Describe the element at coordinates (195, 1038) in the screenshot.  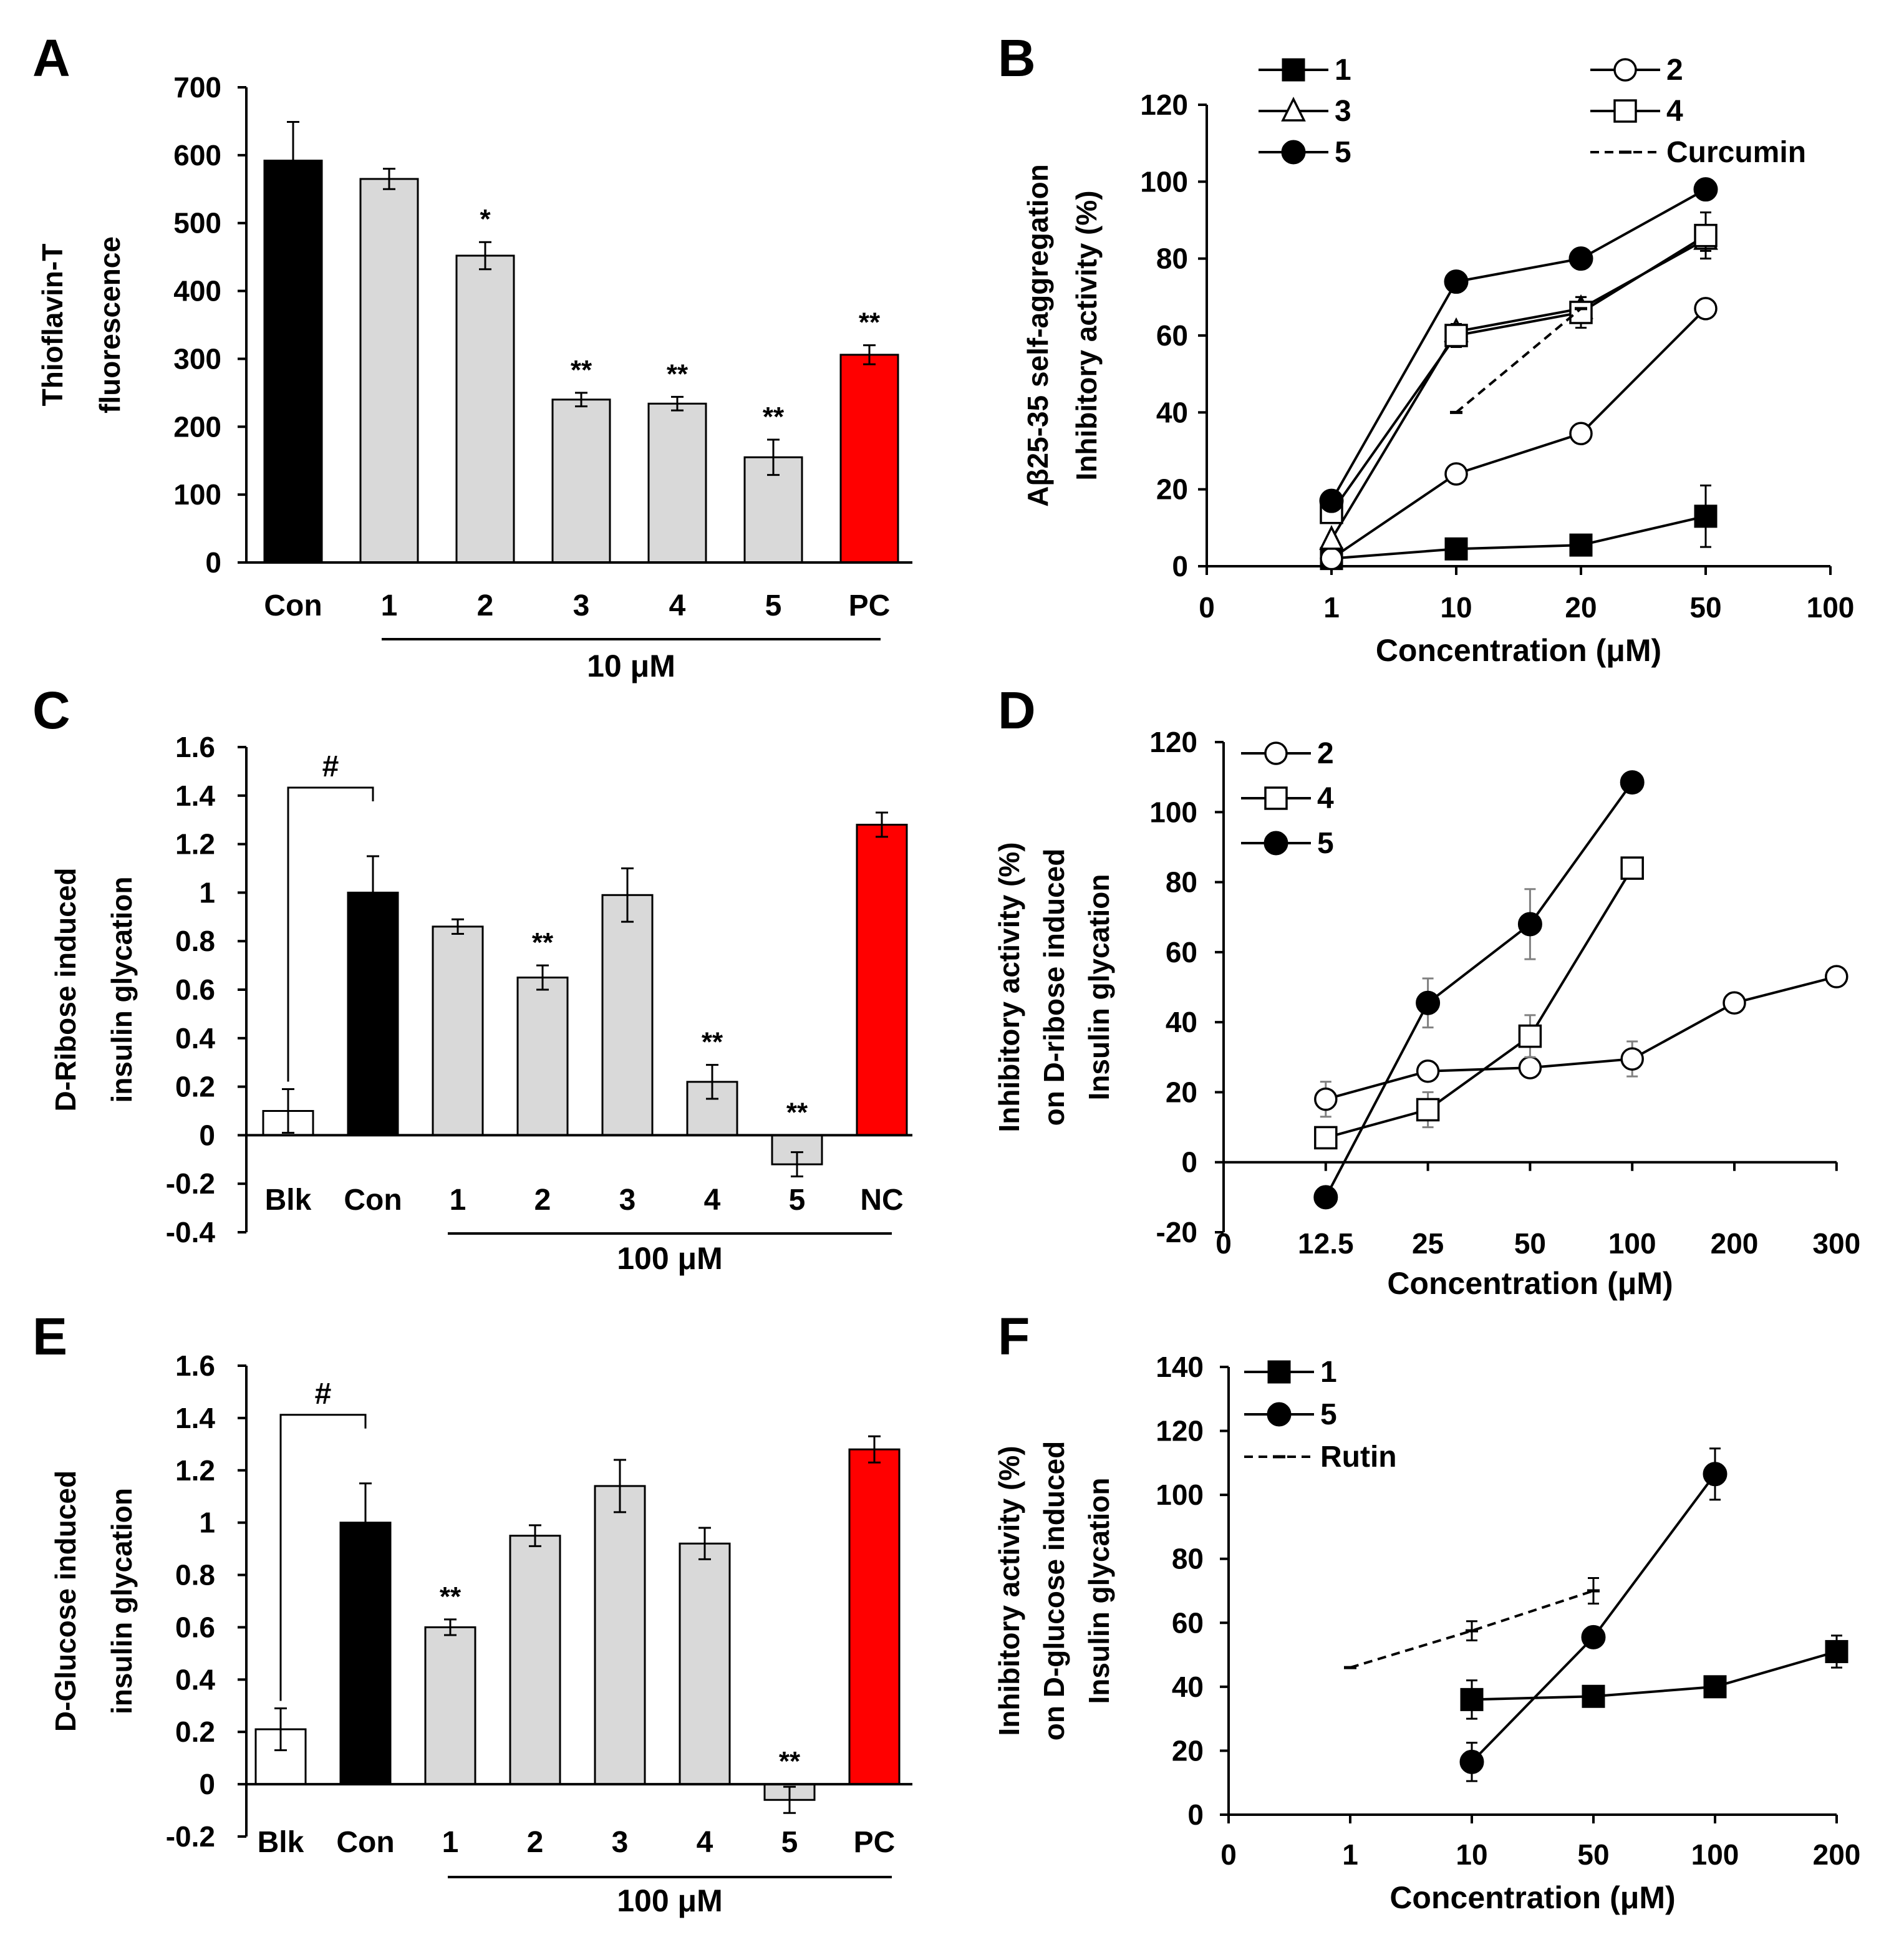
I see `y-tick-label: 0.4` at that location.